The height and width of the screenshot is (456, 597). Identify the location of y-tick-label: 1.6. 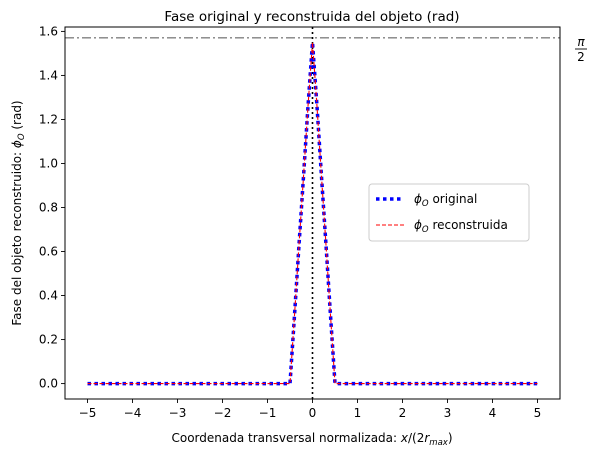
(48, 31).